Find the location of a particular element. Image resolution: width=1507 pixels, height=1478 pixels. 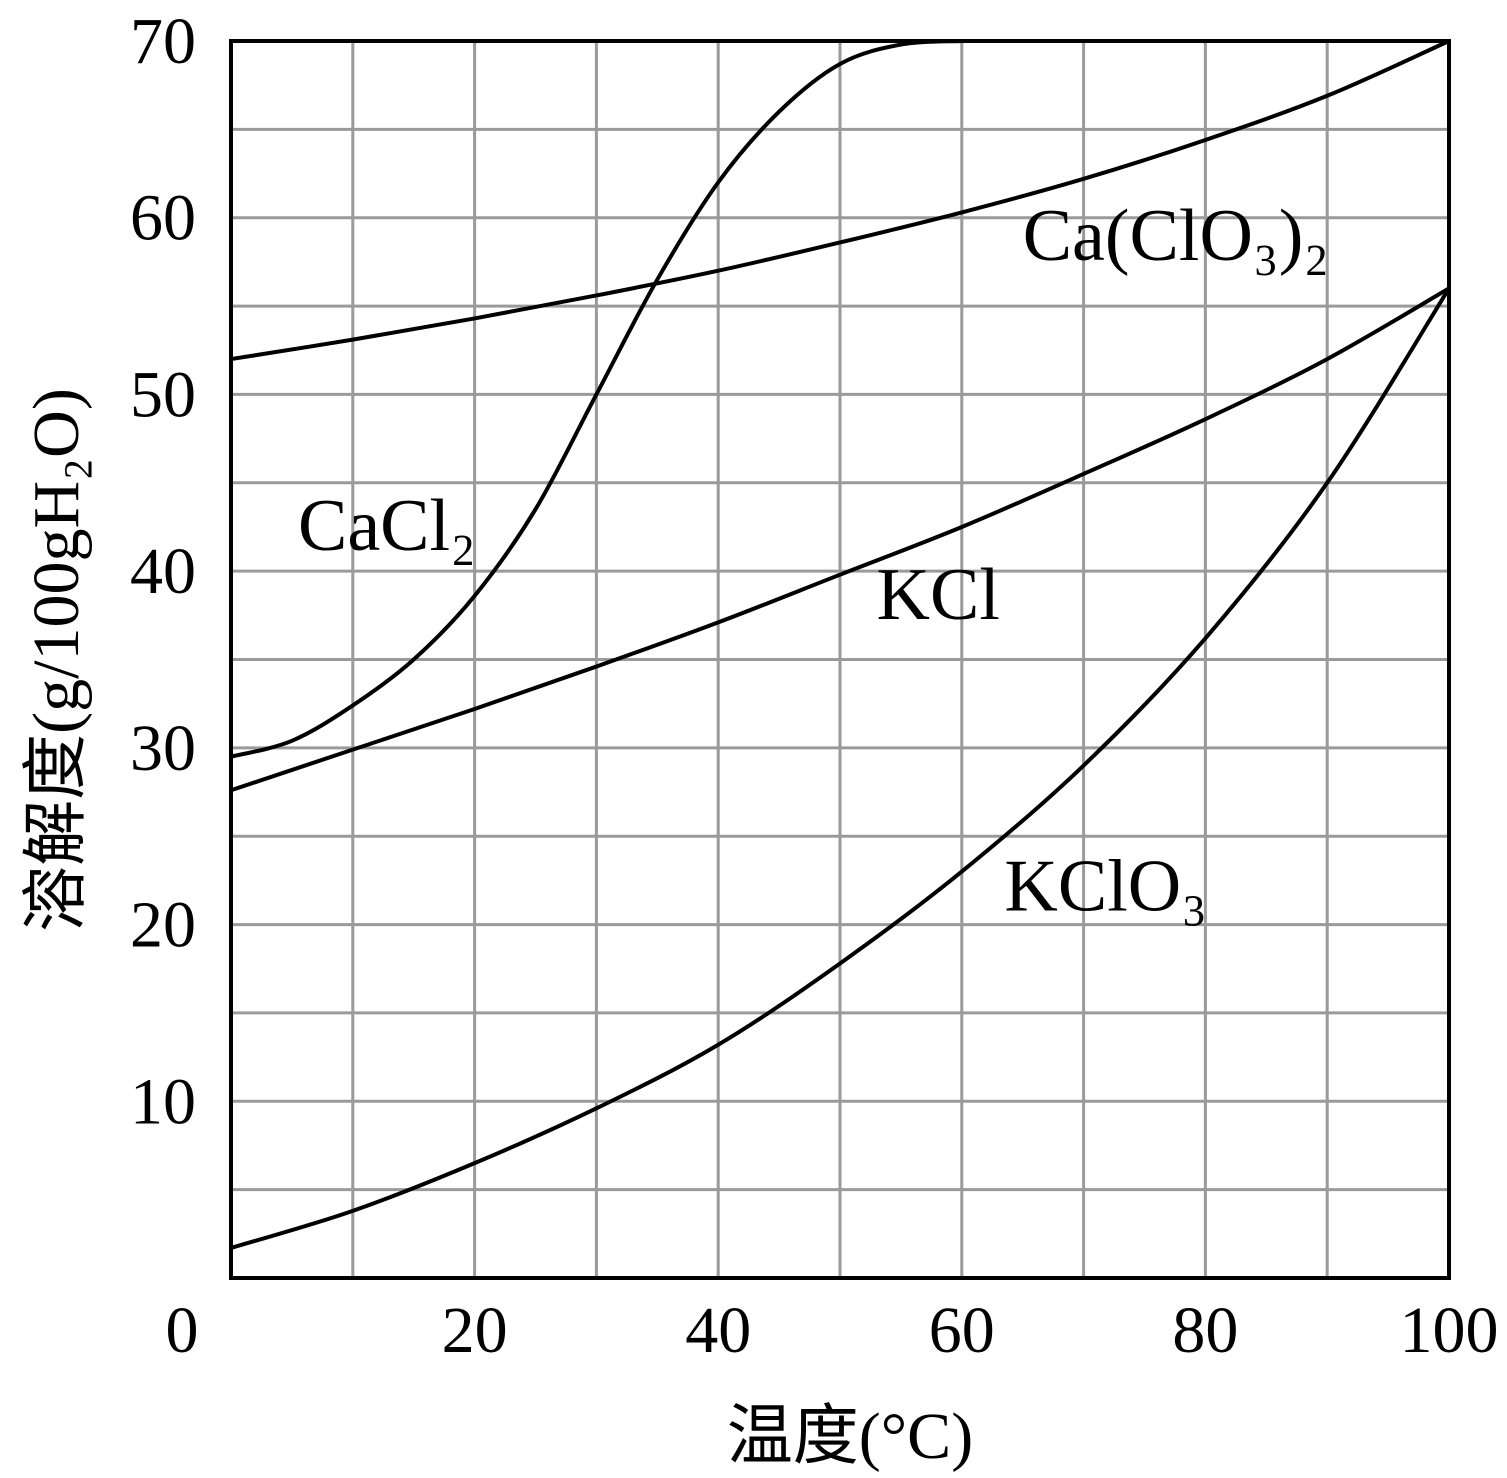

series-label-2: KCl is located at coordinates (938, 595).